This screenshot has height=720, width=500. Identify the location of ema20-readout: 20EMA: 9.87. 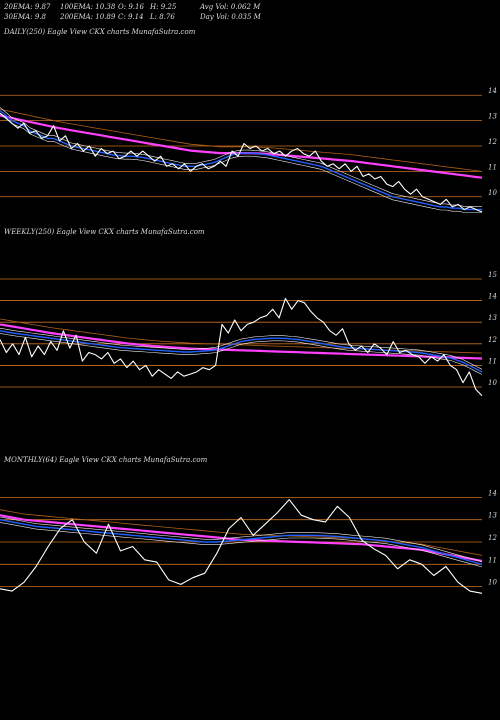
(27, 7).